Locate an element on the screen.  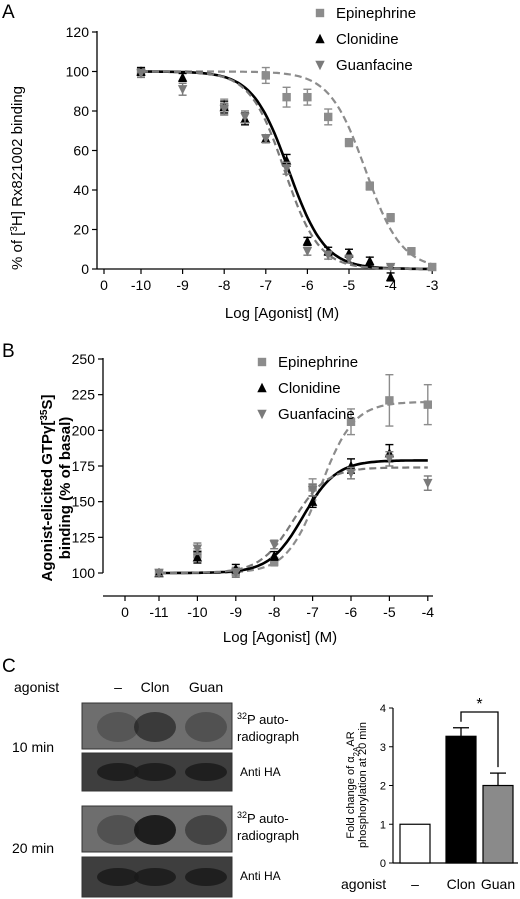
chart-a-xlabel: Log [Agonist] (M) is located at coordinates (282, 313).